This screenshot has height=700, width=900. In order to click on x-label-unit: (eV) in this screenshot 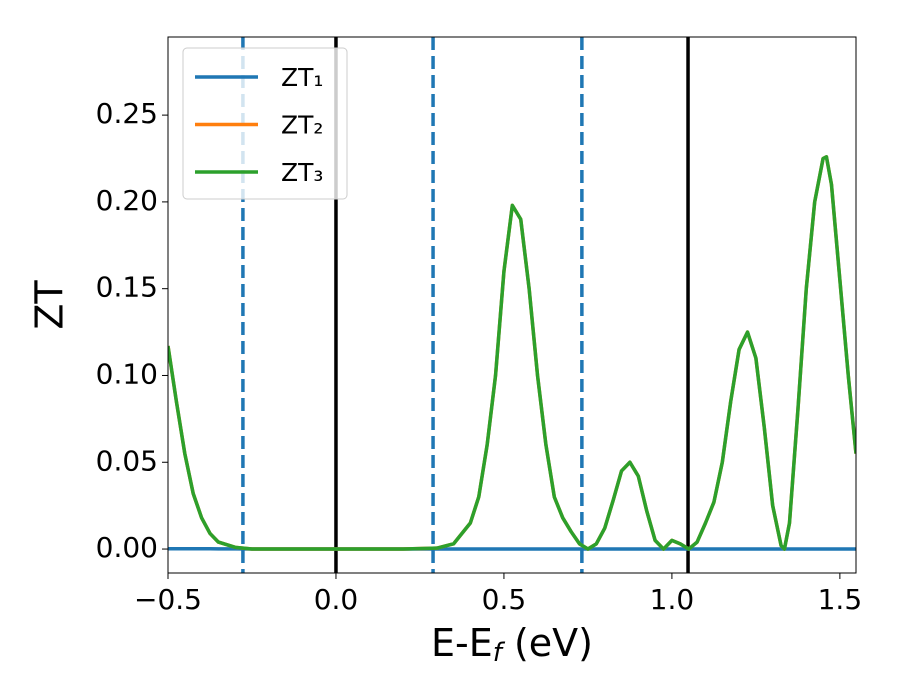, I will do `click(547, 643)`.